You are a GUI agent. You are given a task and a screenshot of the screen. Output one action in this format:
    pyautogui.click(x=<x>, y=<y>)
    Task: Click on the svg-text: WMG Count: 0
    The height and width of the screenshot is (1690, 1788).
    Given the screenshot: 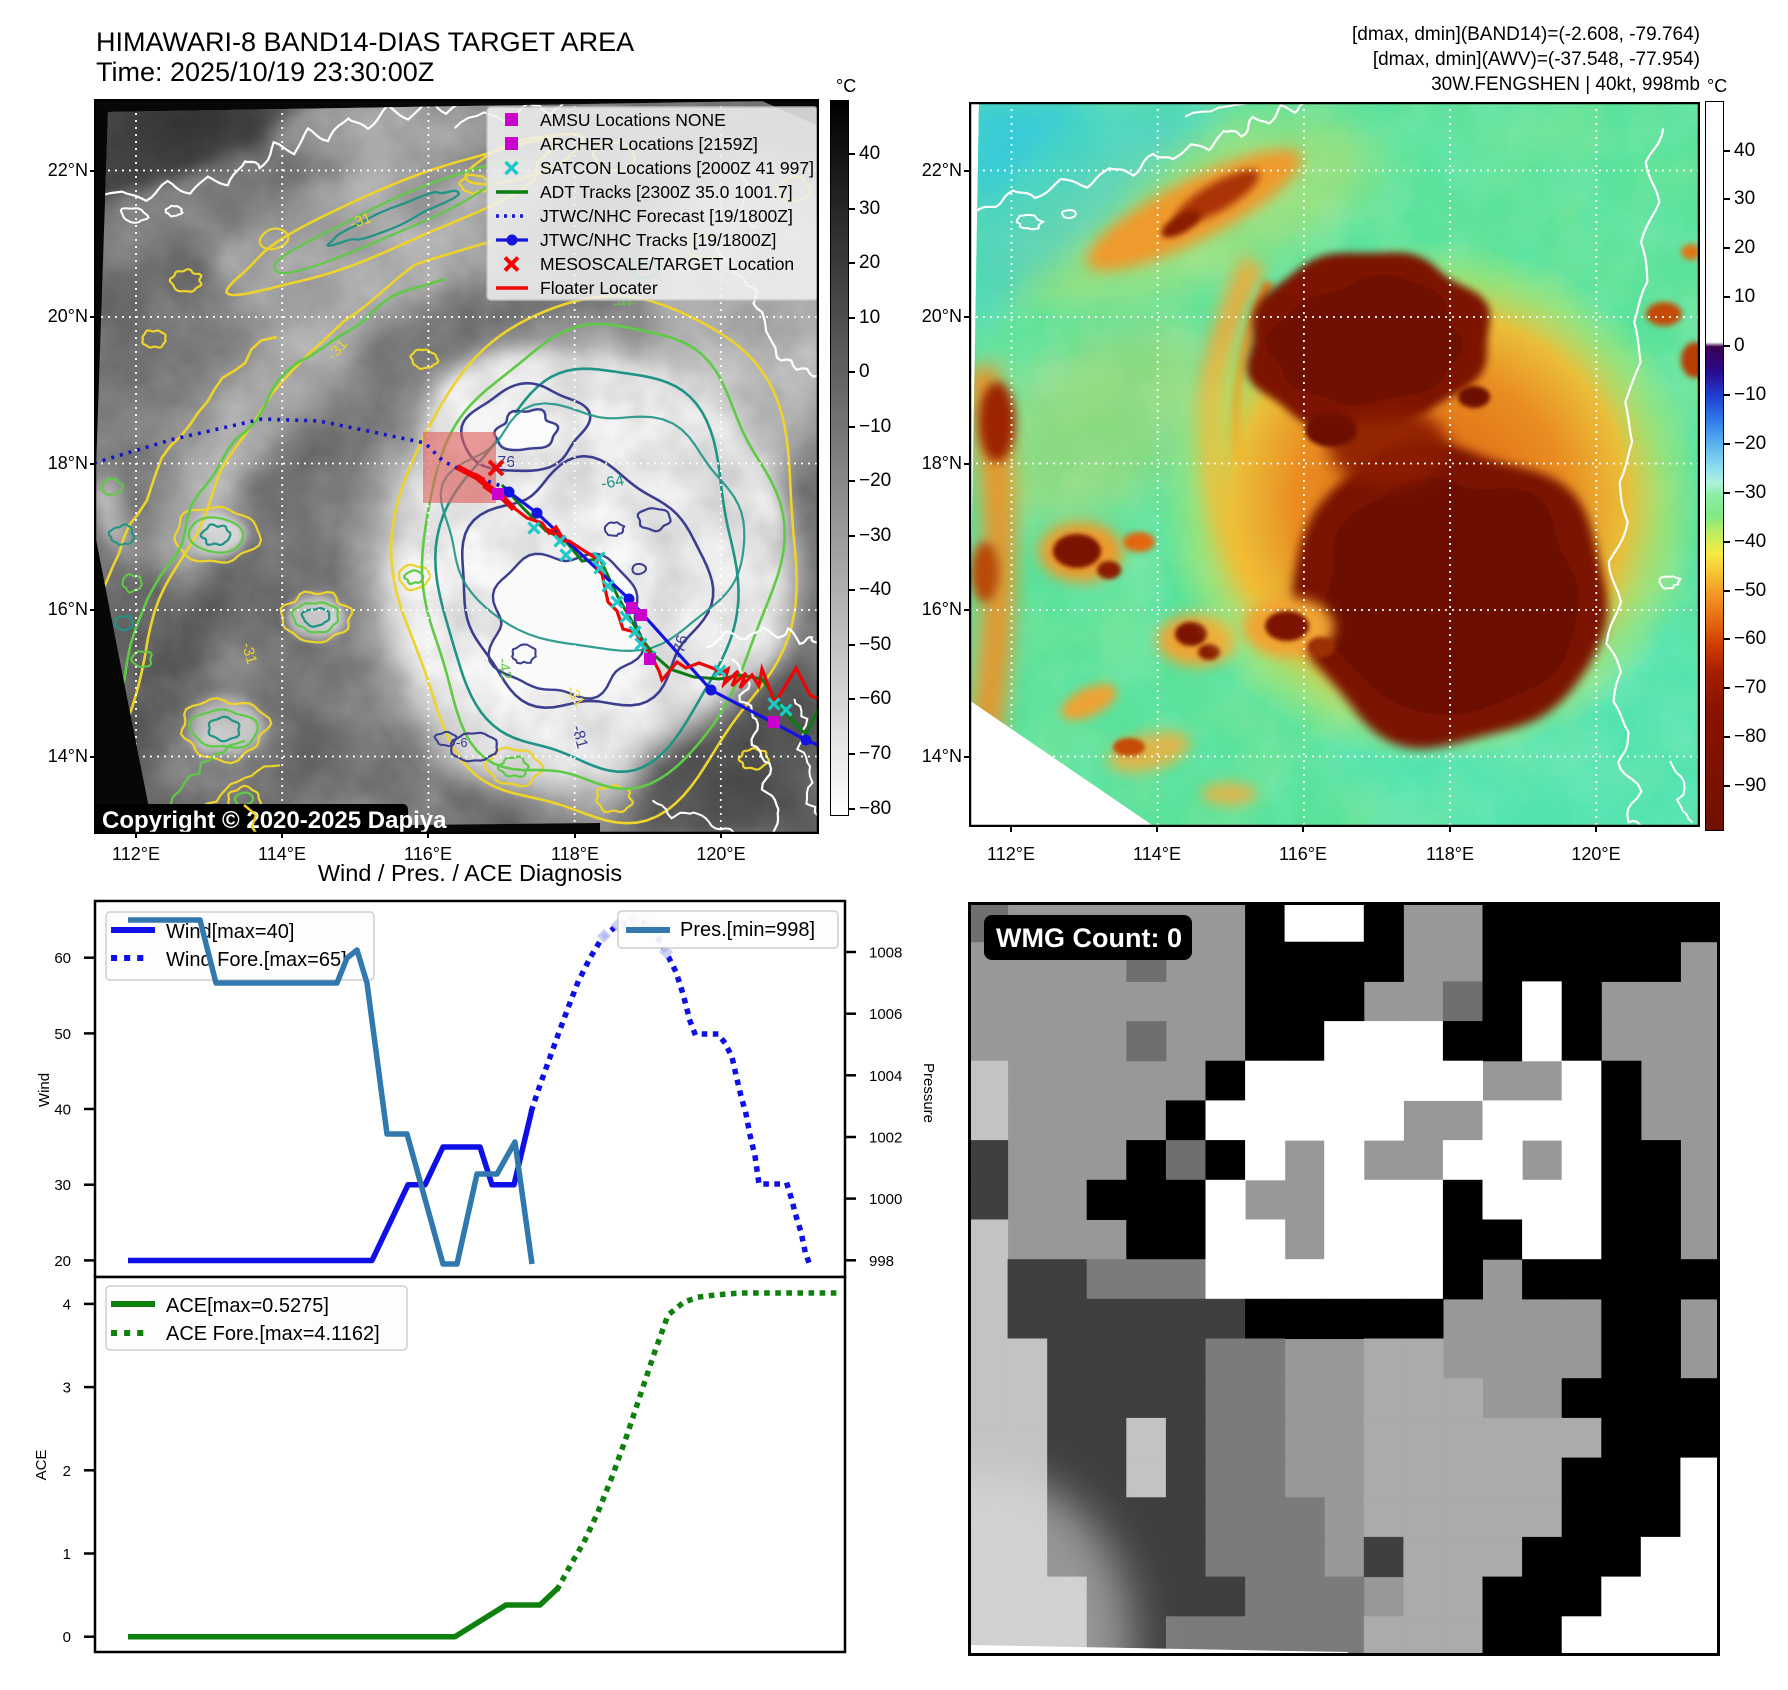 What is the action you would take?
    pyautogui.click(x=1089, y=938)
    